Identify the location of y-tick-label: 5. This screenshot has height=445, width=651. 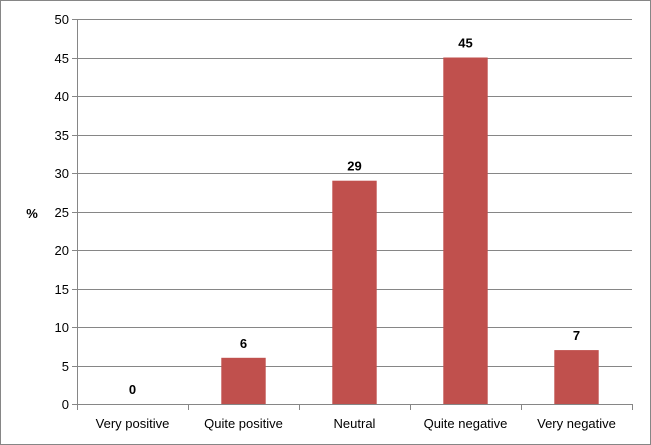
(65, 366).